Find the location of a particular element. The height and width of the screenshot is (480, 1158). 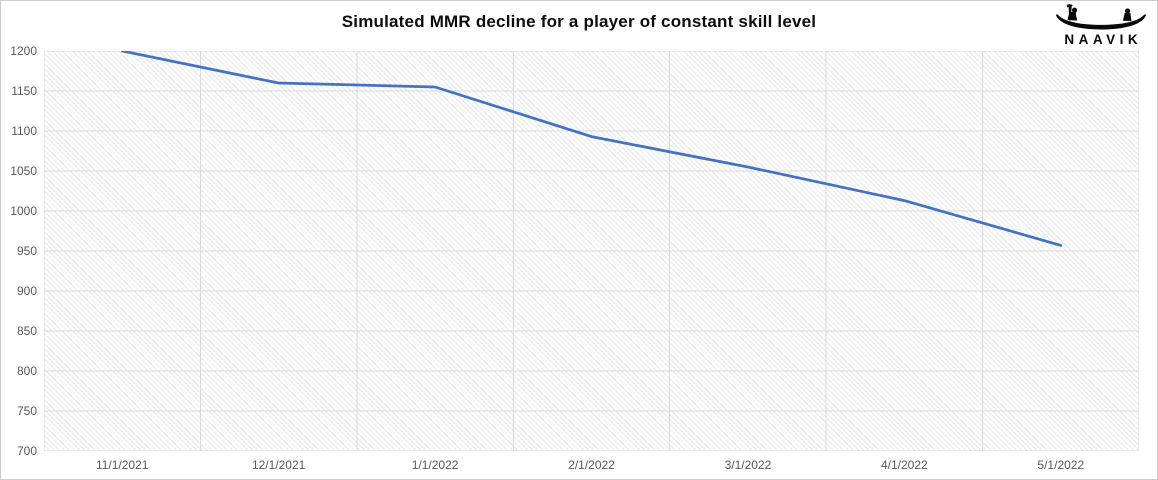

naavik-logo: NAAVIK is located at coordinates (1101, 25).